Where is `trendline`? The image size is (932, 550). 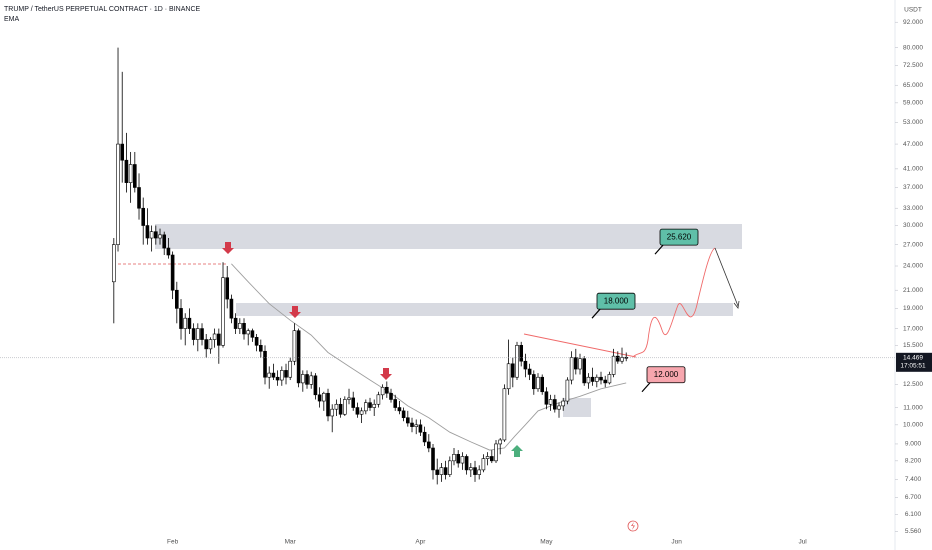 trendline is located at coordinates (580, 345).